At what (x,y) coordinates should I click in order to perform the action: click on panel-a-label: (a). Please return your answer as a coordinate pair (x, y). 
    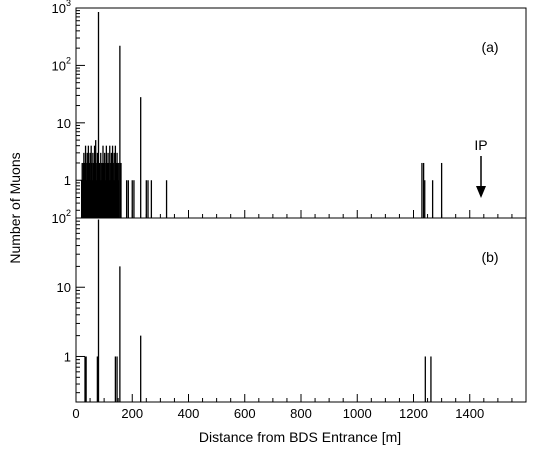
    Looking at the image, I should click on (489, 47).